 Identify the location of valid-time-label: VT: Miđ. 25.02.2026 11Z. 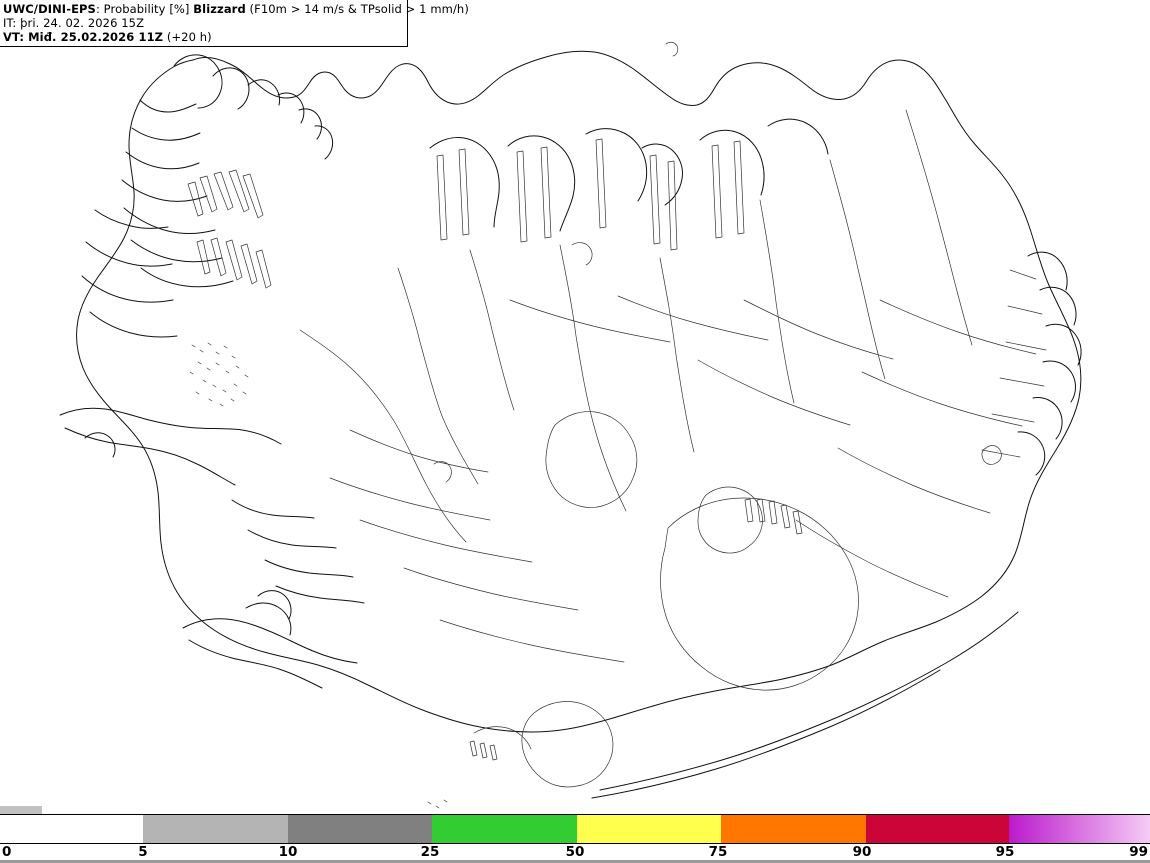
(83, 37).